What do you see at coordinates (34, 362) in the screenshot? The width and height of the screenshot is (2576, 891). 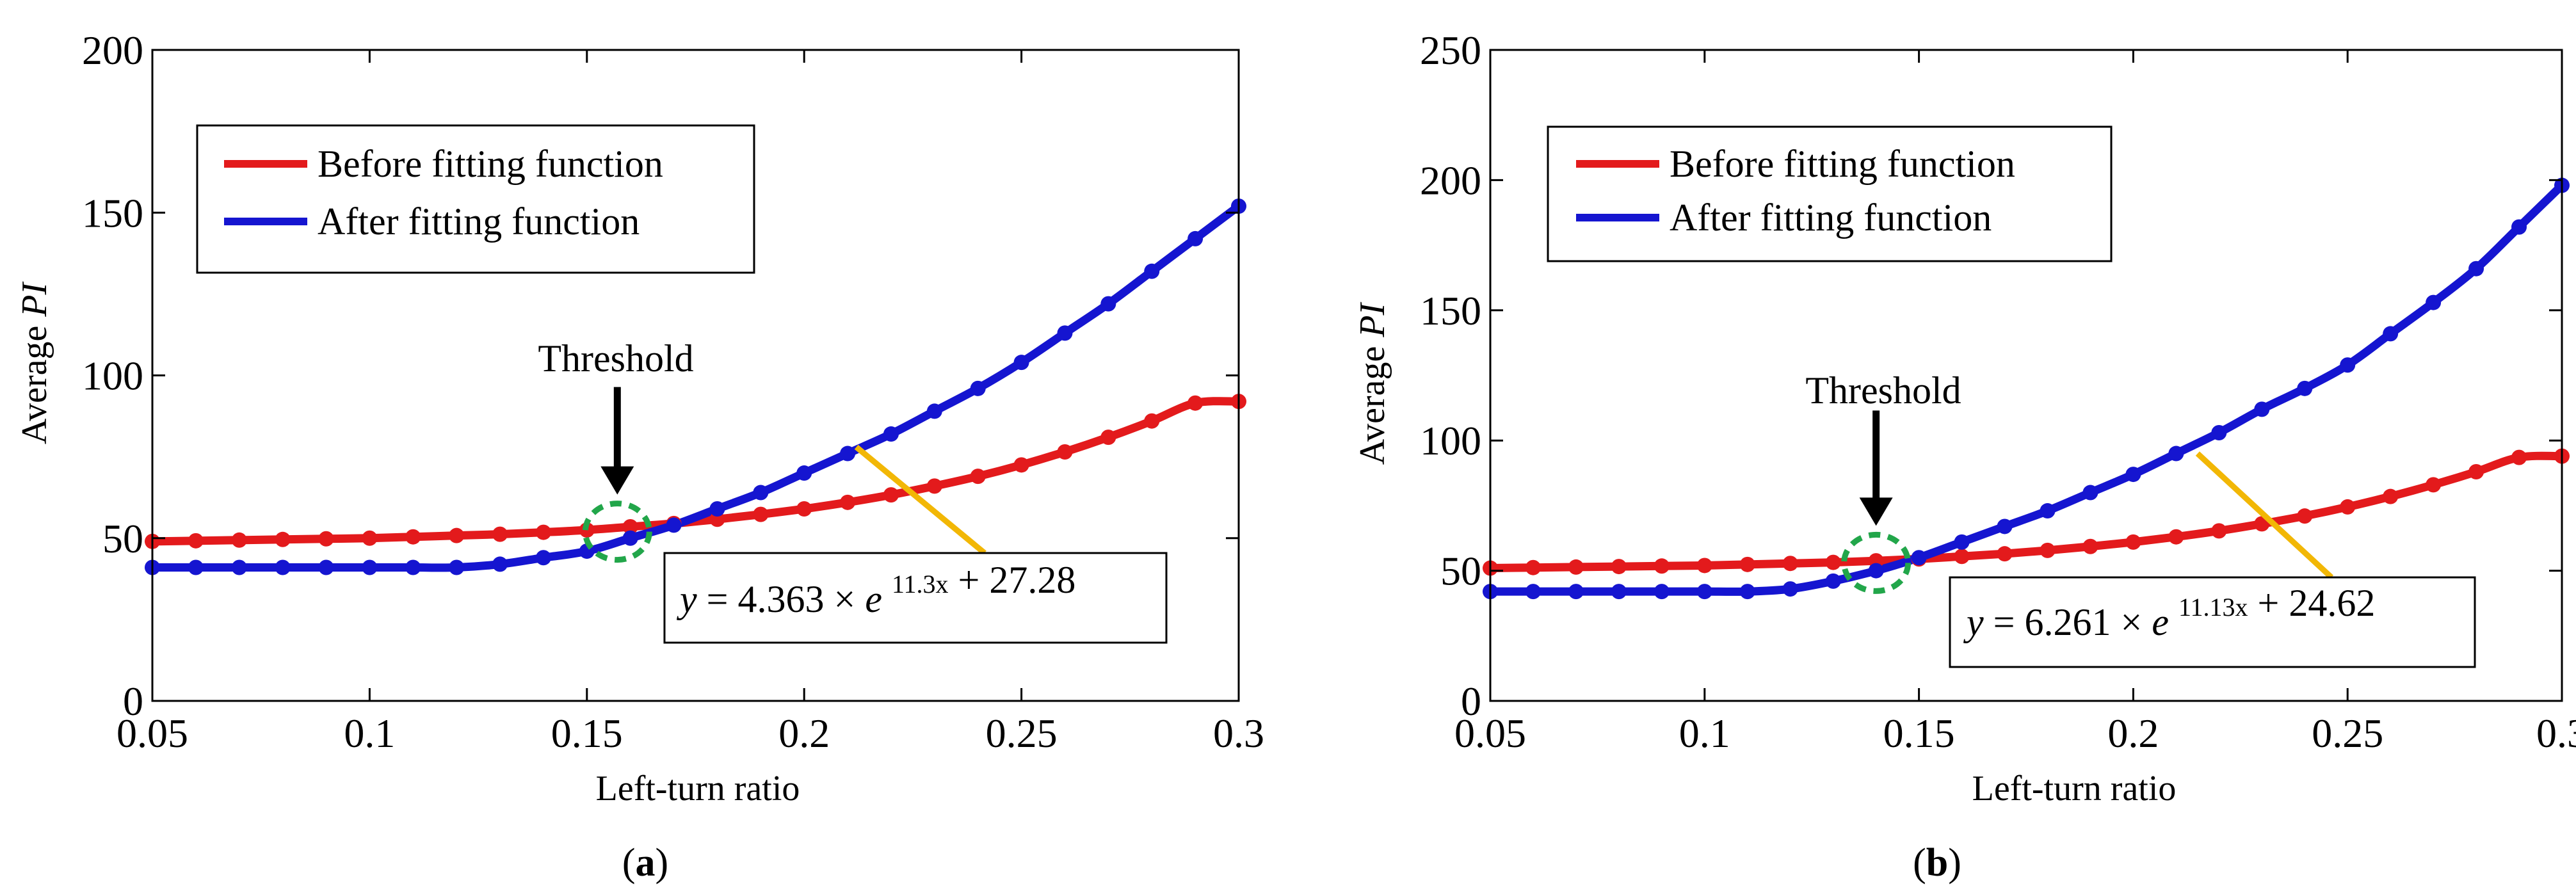 I see `y-axis-label: Average PI` at bounding box center [34, 362].